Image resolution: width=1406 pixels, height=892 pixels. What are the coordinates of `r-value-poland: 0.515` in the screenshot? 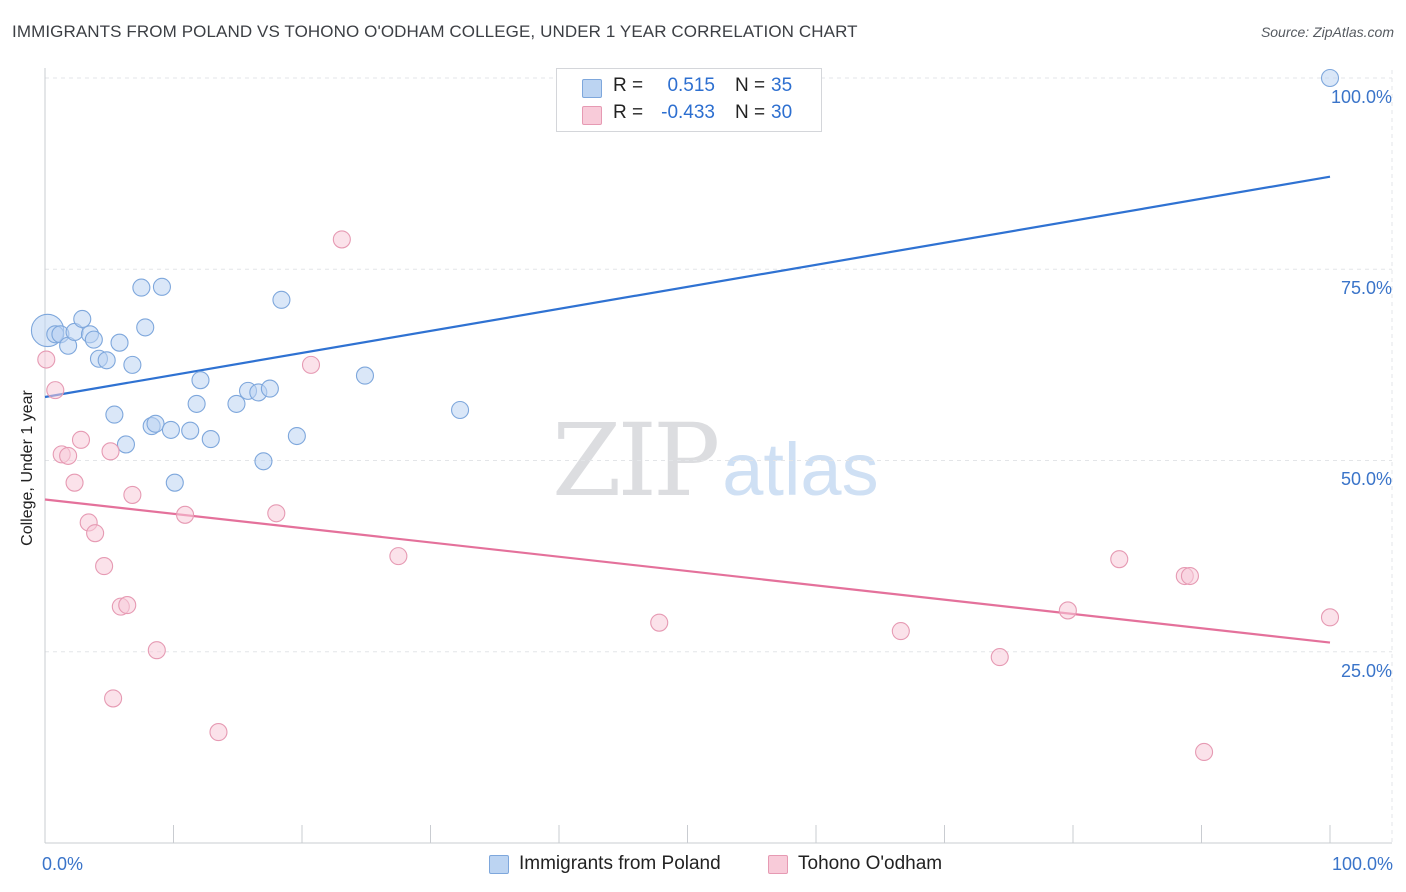 It's located at (691, 85).